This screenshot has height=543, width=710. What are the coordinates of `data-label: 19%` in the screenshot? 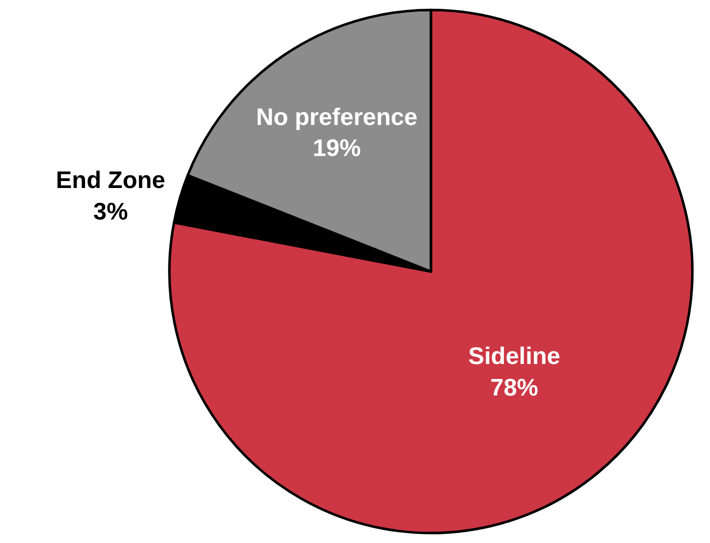 It's located at (336, 148).